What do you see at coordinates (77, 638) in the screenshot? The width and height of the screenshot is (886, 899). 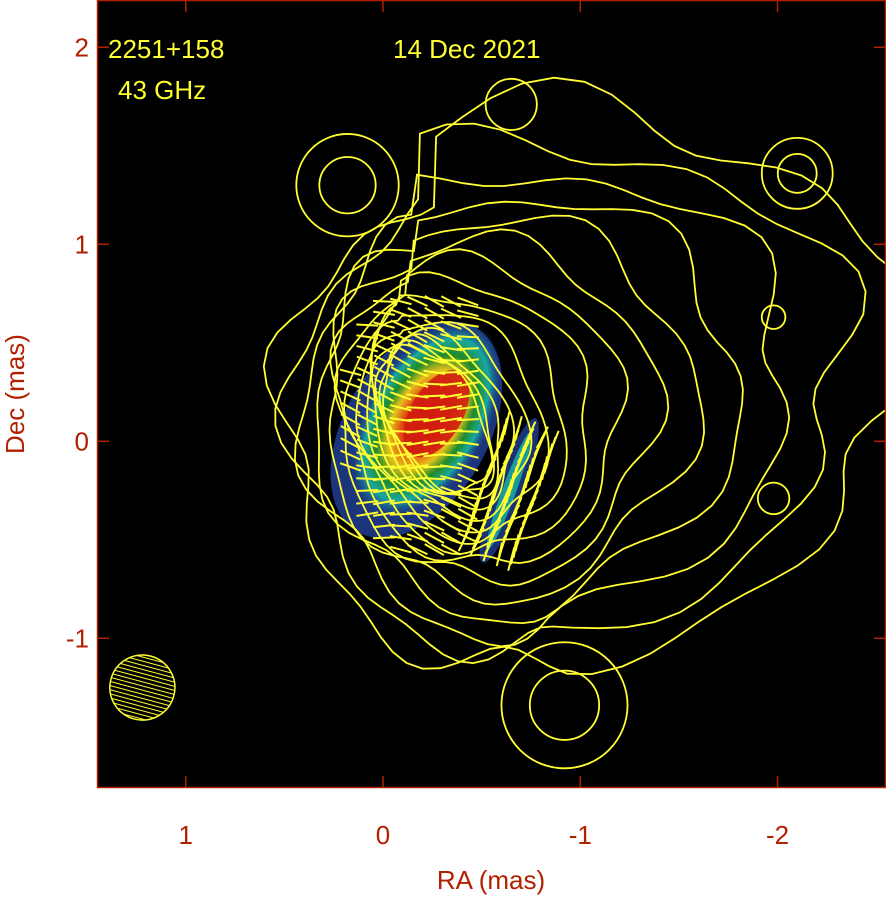 I see `y-tick-label: -1` at bounding box center [77, 638].